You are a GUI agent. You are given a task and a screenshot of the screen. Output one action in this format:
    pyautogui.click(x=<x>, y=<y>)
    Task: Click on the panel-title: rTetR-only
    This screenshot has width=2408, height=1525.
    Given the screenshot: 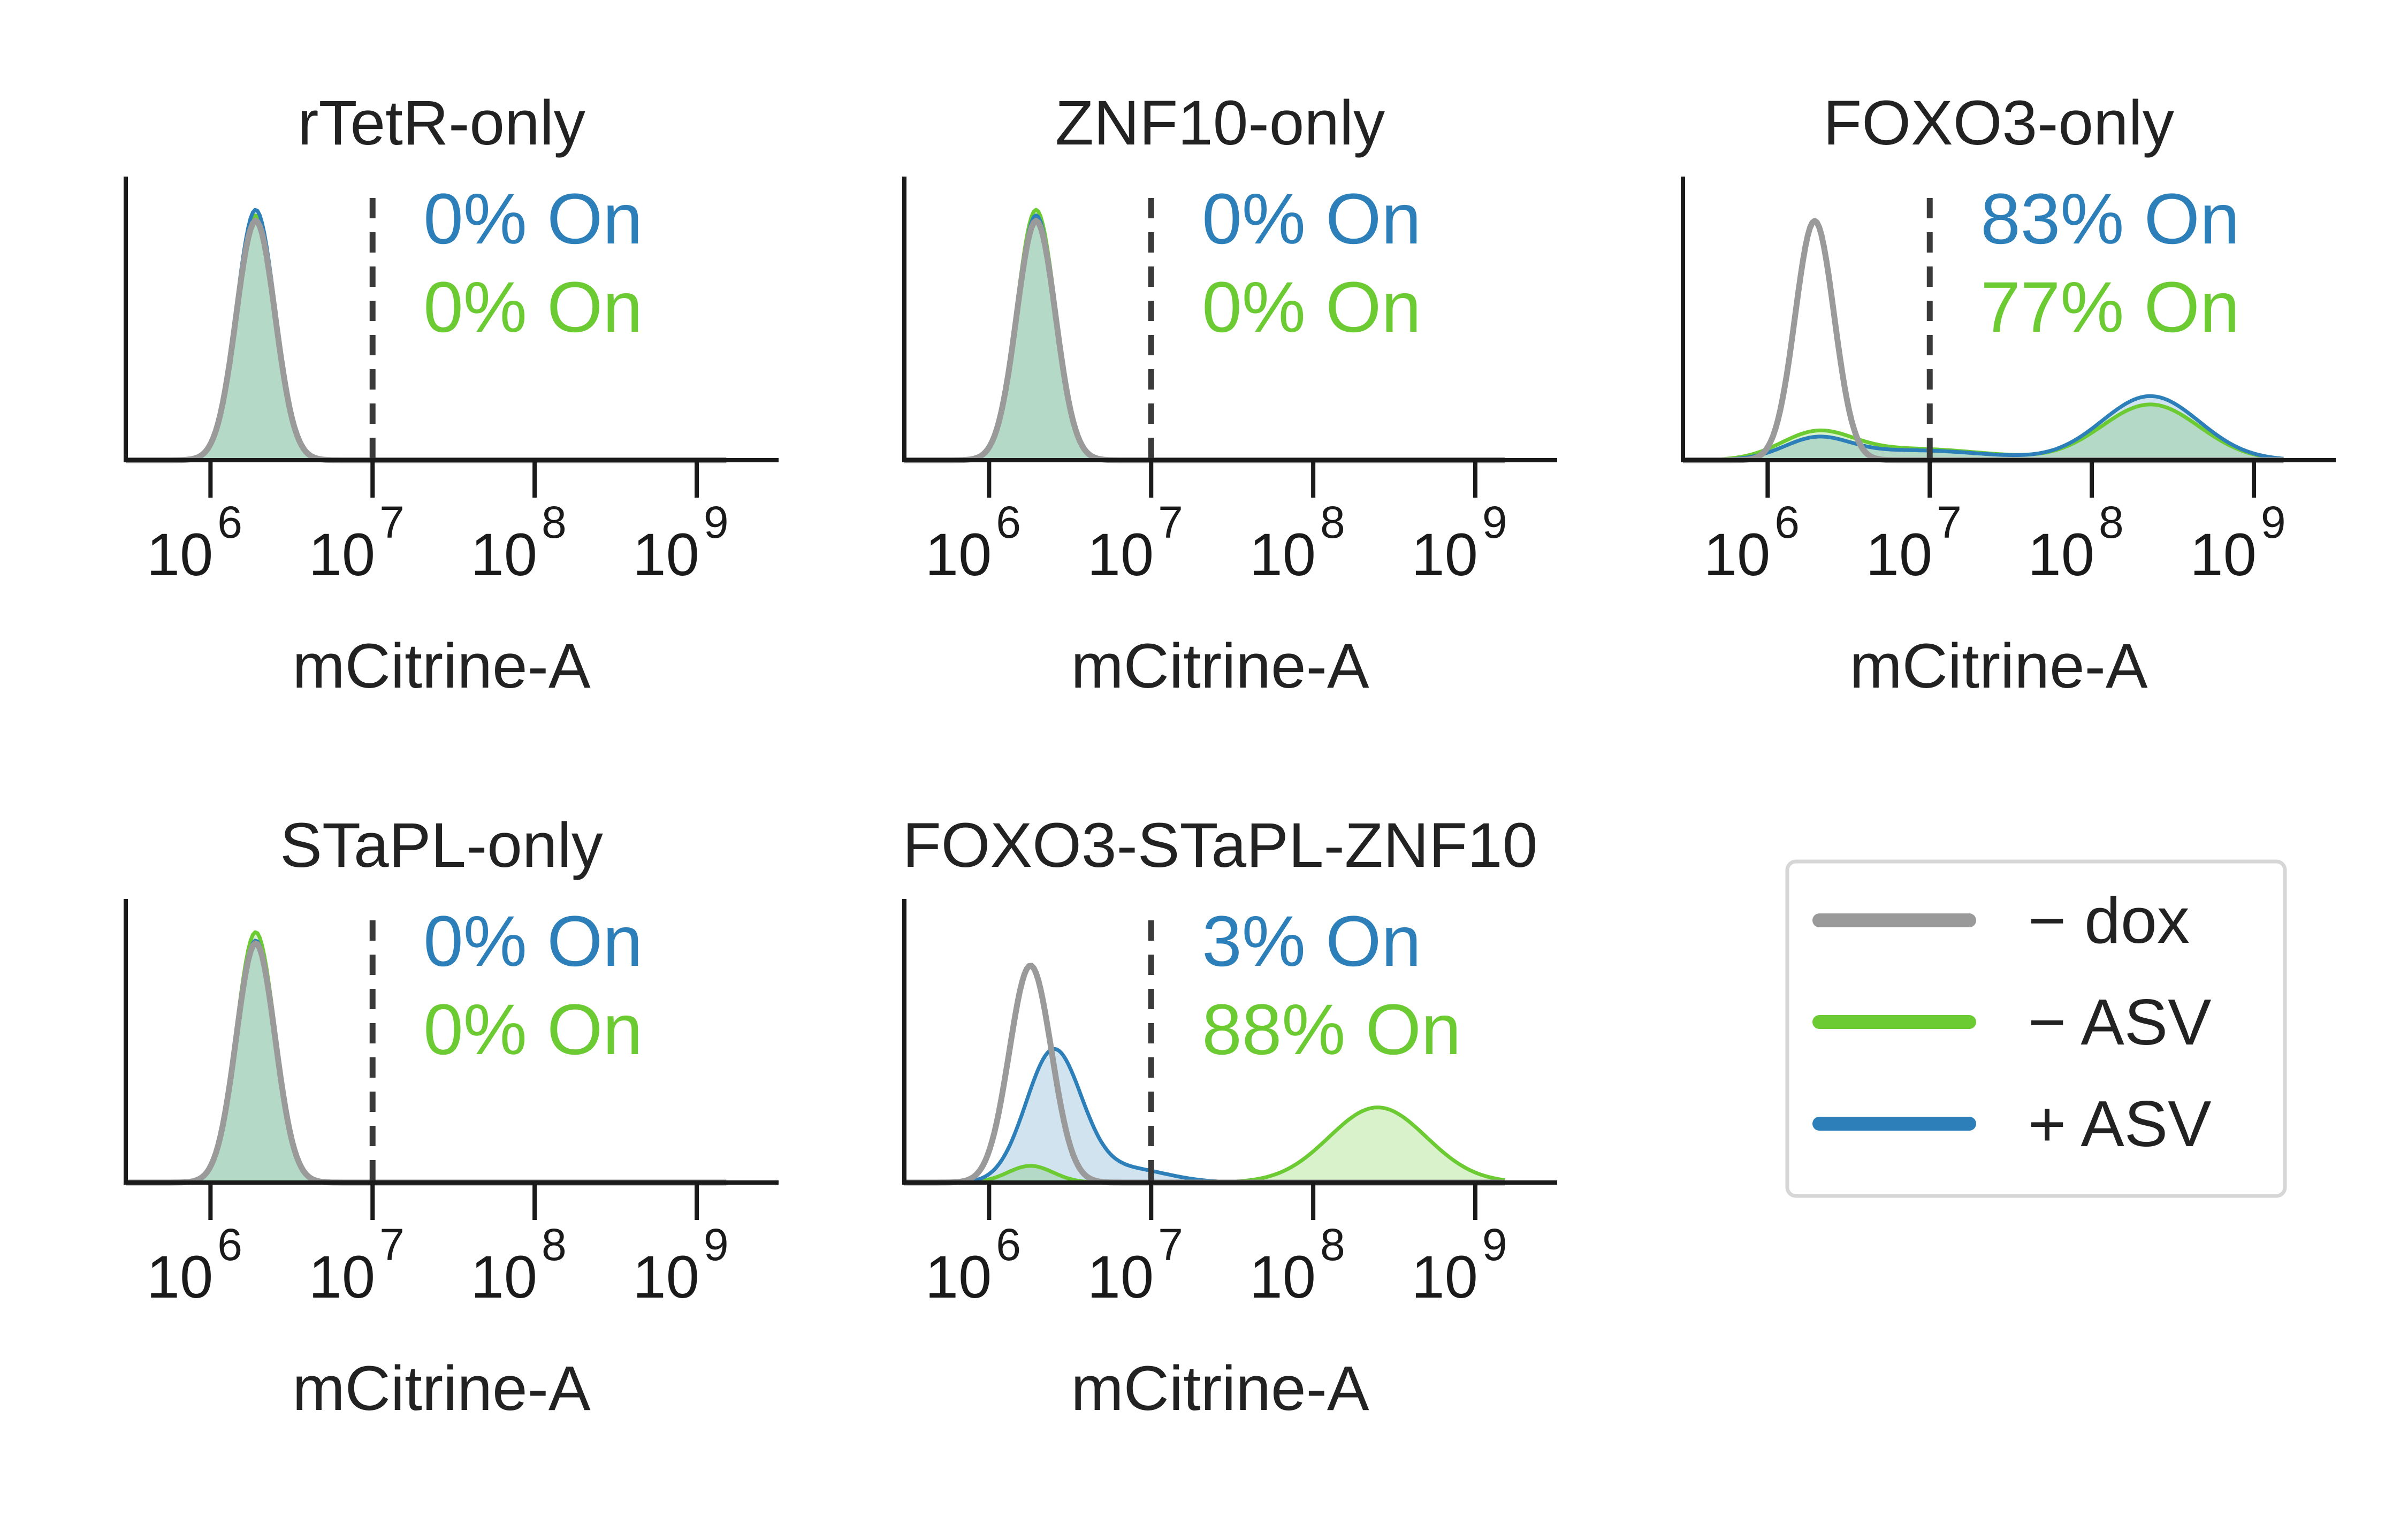 What is the action you would take?
    pyautogui.click(x=441, y=123)
    